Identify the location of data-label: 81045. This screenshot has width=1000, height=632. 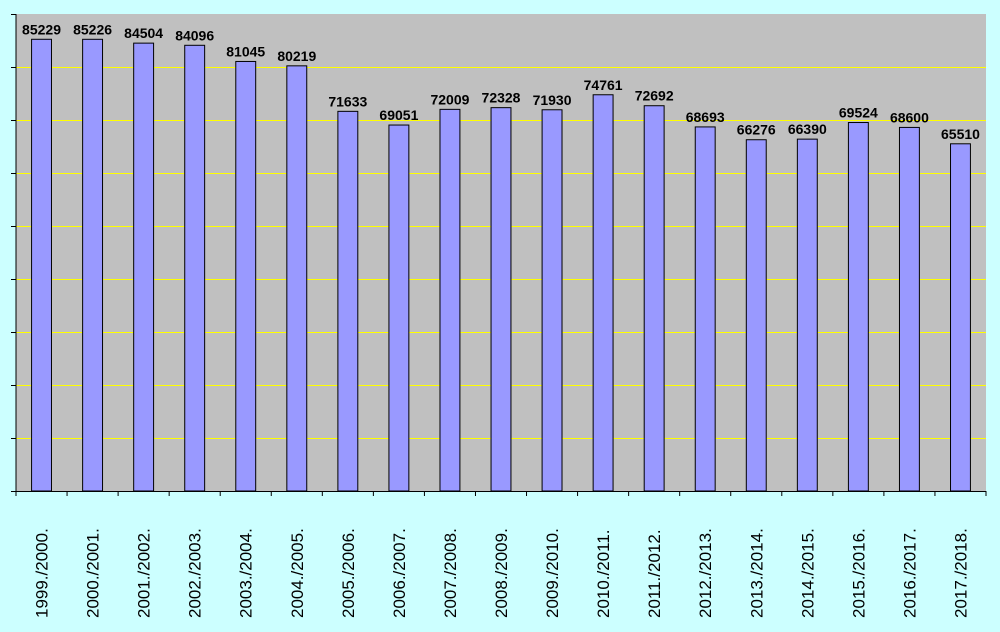
(245, 51).